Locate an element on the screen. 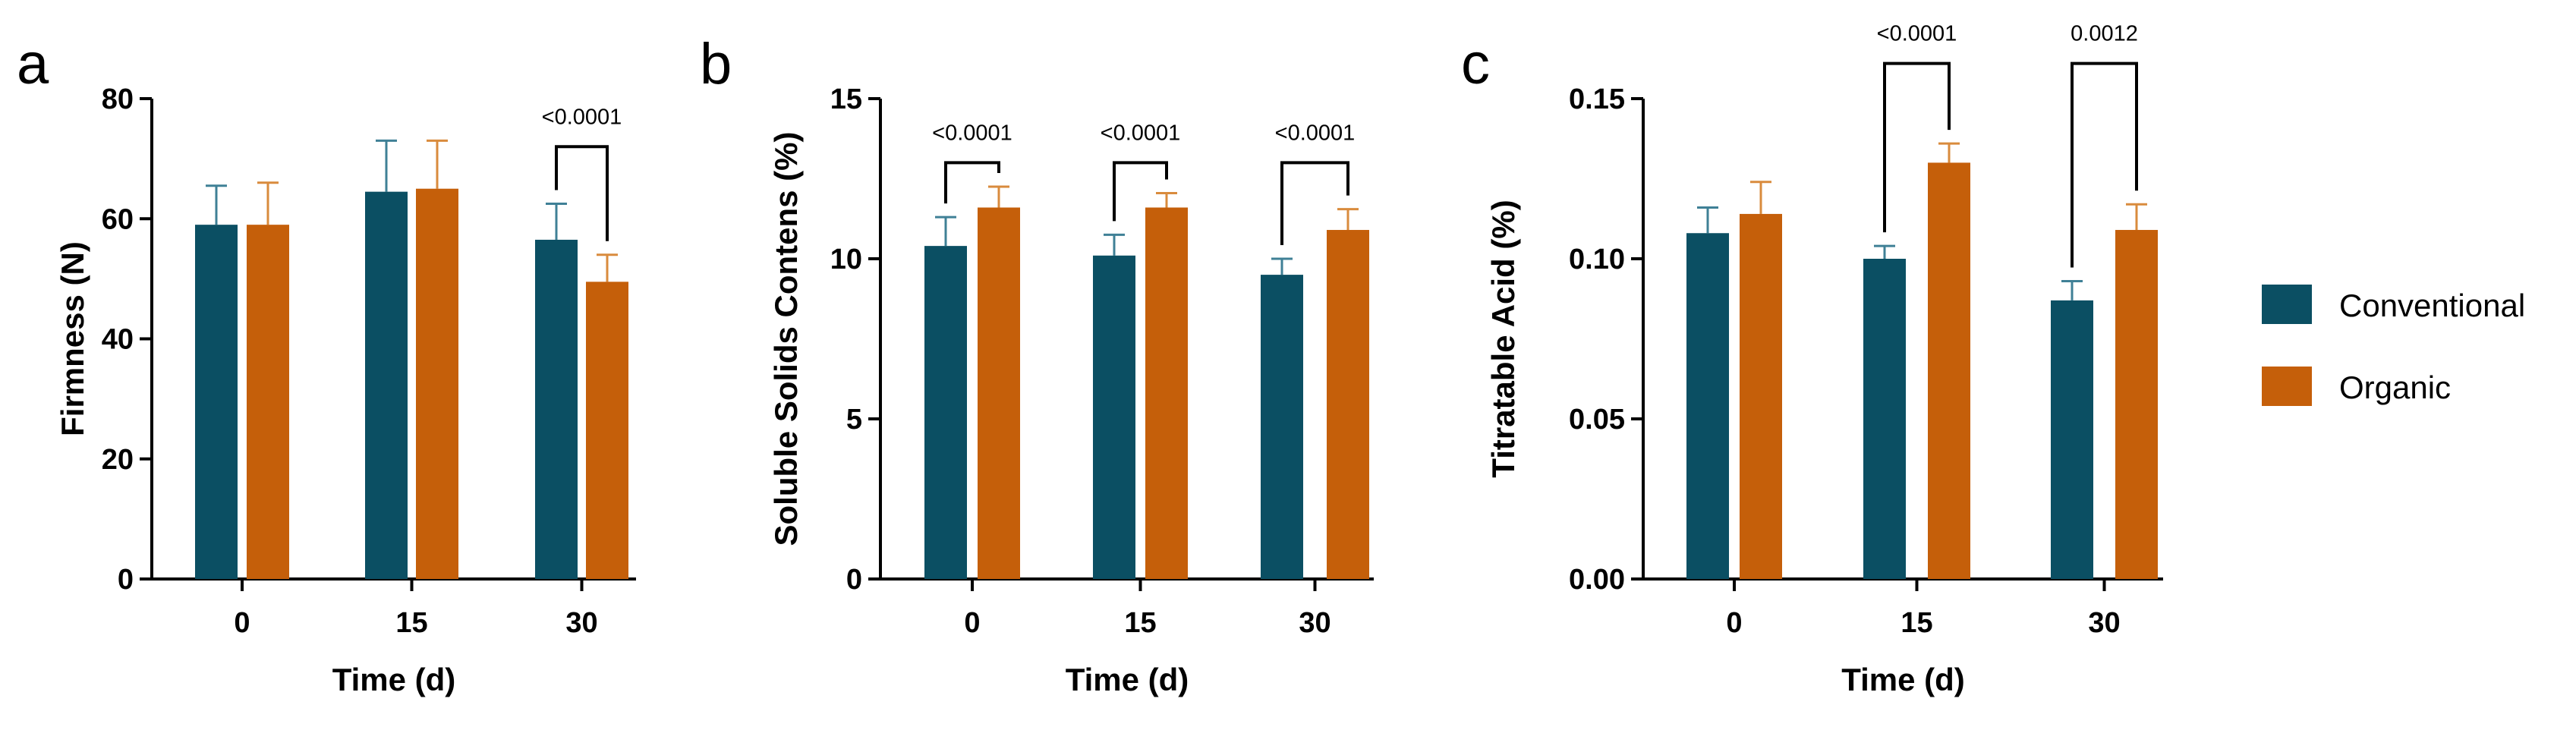 This screenshot has width=2576, height=730. y-axis-title: Firmness (N) is located at coordinates (72, 338).